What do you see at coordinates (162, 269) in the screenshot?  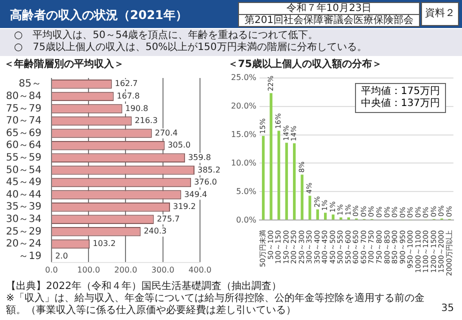 I see `x-tick-label: 300.0` at bounding box center [162, 269].